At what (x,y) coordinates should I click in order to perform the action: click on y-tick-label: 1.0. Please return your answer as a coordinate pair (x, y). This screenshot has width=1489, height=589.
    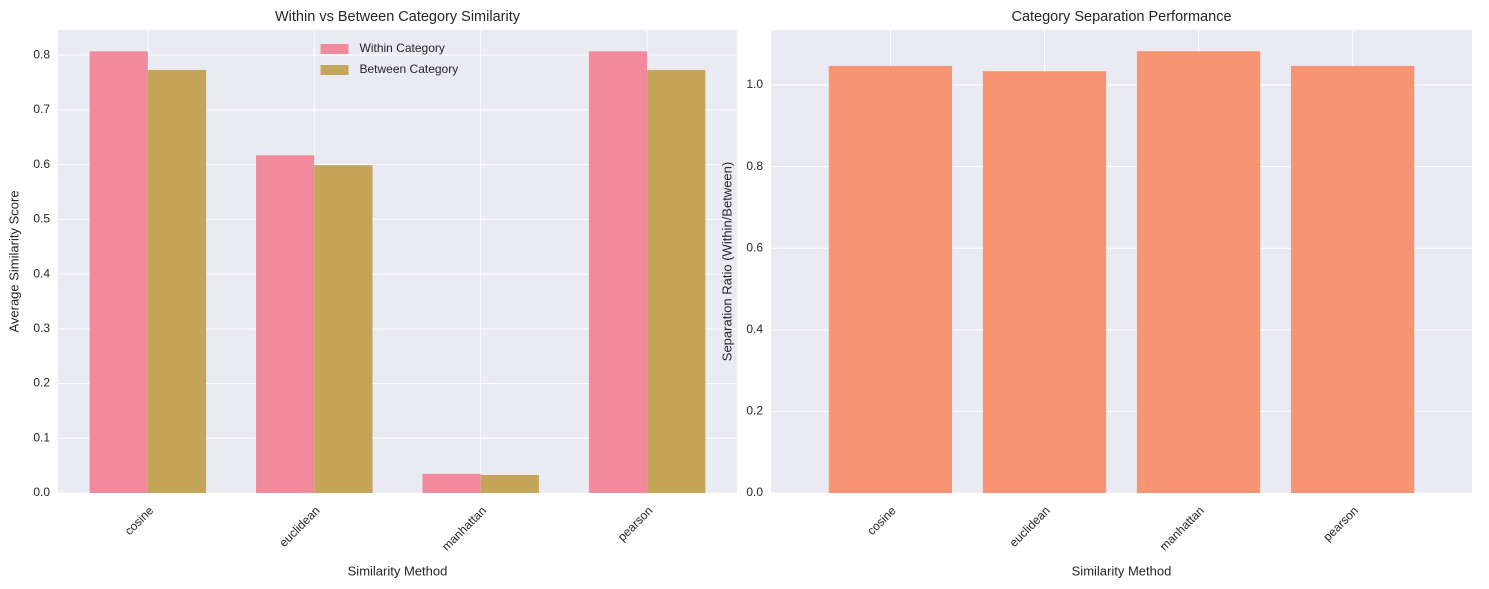
    Looking at the image, I should click on (754, 84).